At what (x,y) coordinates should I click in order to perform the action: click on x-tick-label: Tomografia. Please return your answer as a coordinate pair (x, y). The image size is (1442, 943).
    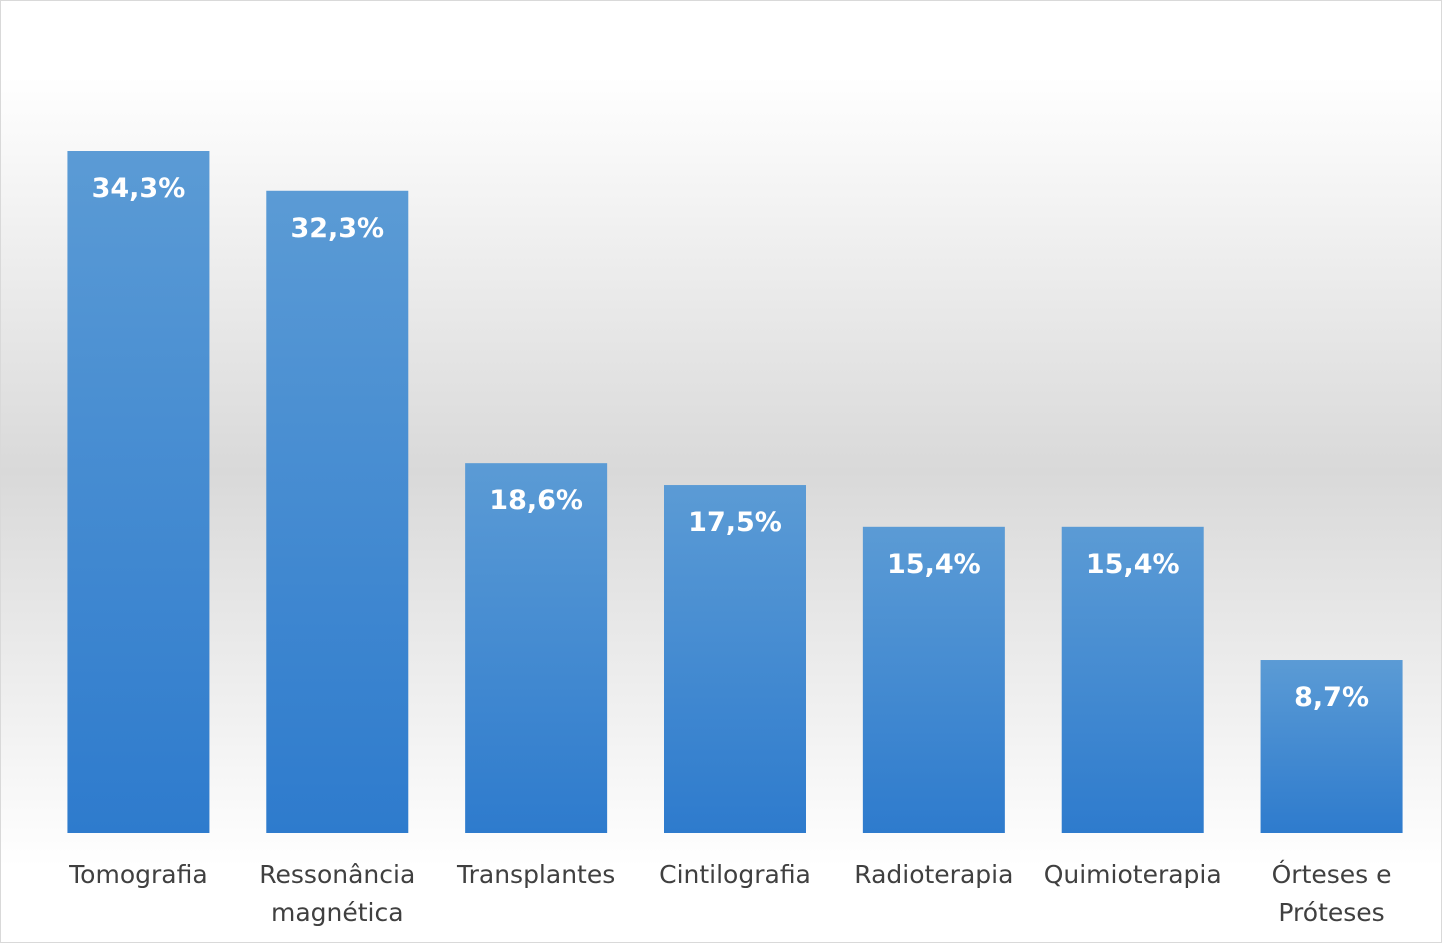
    Looking at the image, I should click on (138, 874).